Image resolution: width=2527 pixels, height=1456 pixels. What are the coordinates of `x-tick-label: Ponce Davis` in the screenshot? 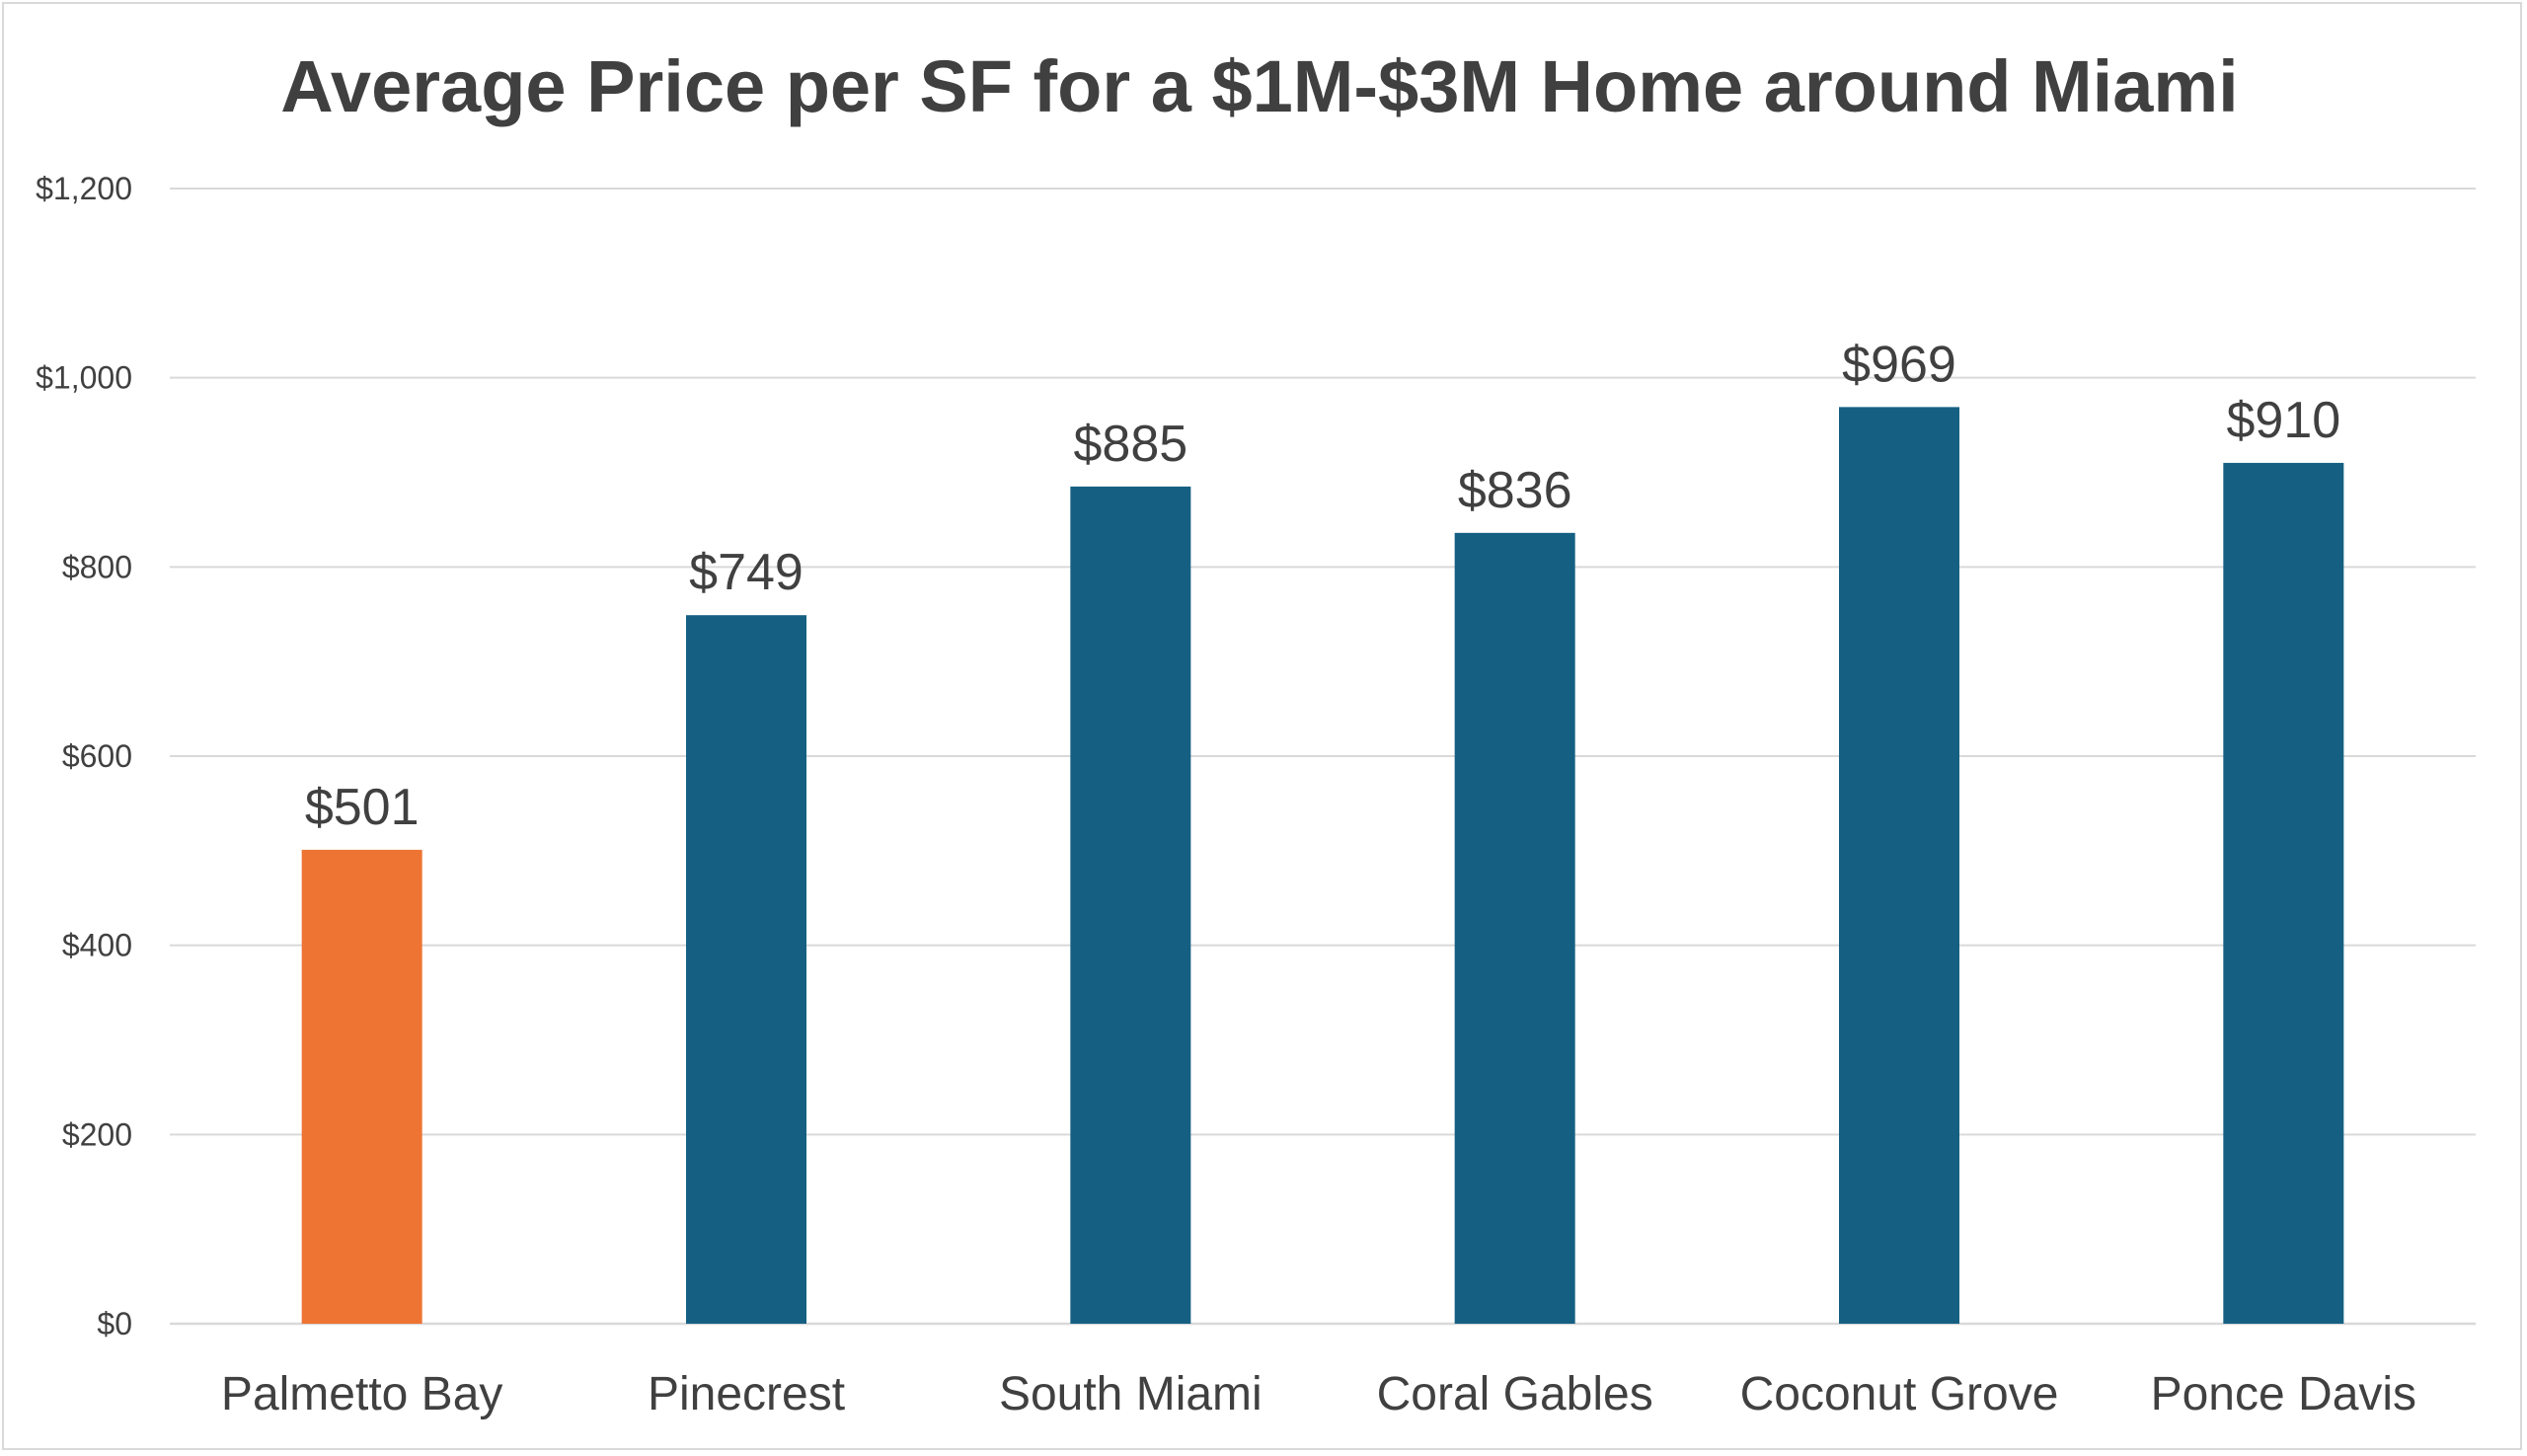 It's located at (2283, 1394).